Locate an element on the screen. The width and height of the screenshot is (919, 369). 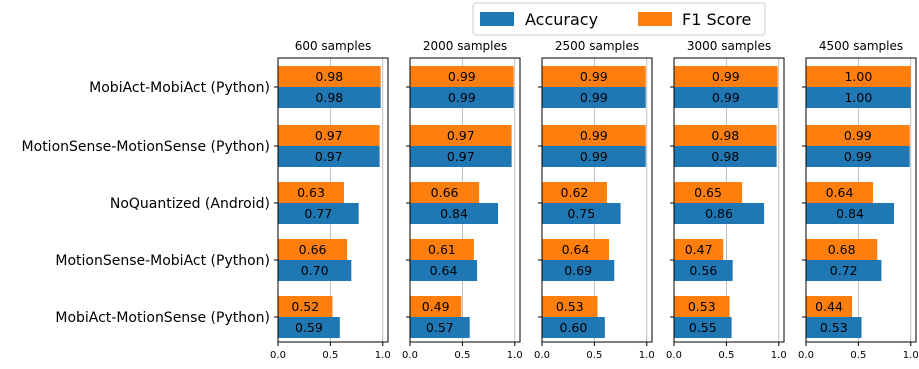
panel-title: 2000 samples is located at coordinates (465, 46).